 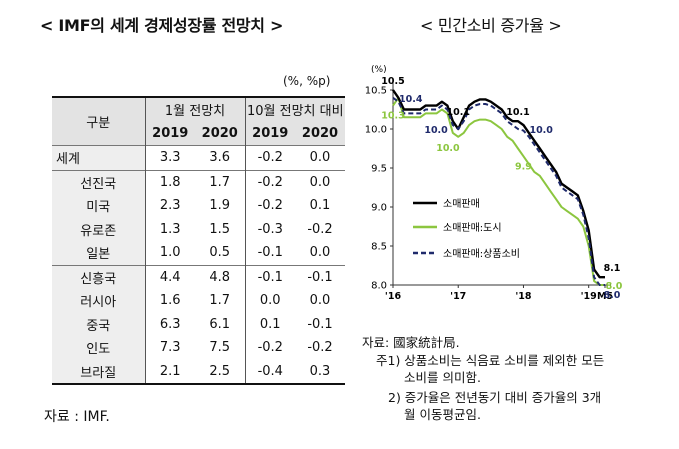 I want to click on table-row: 신흥국 4.4 4.8 -0.1 -0.1, so click(x=199, y=276).